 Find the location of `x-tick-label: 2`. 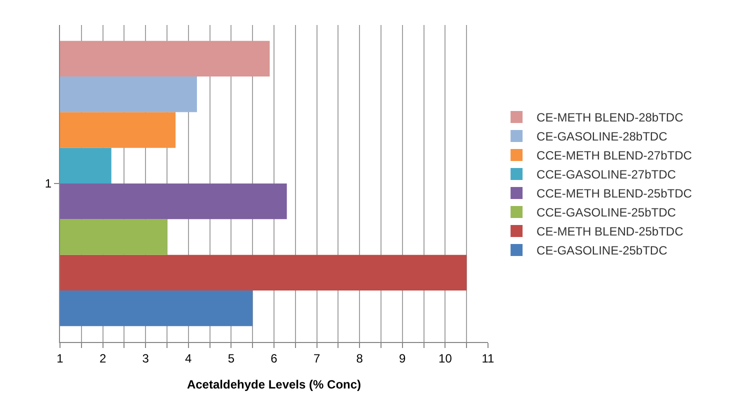

x-tick-label: 2 is located at coordinates (102, 358).